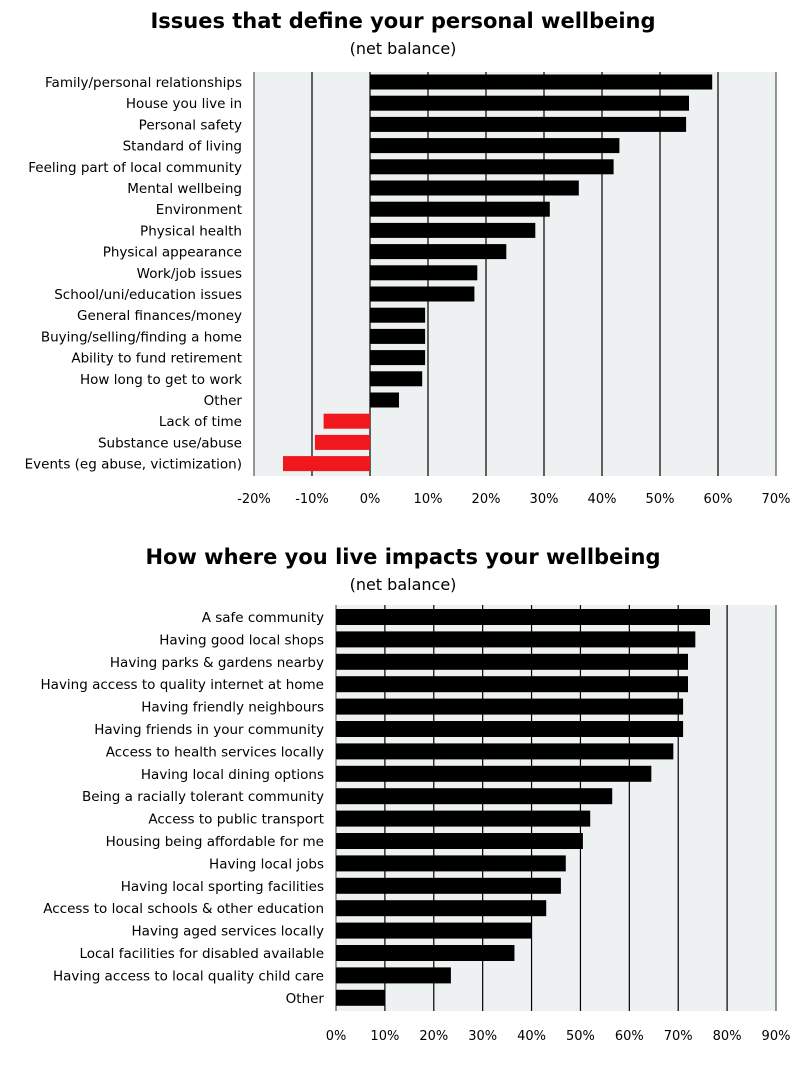 This screenshot has height=1074, width=812. I want to click on chart-1-category-label: Feeling part of local community, so click(135, 168).